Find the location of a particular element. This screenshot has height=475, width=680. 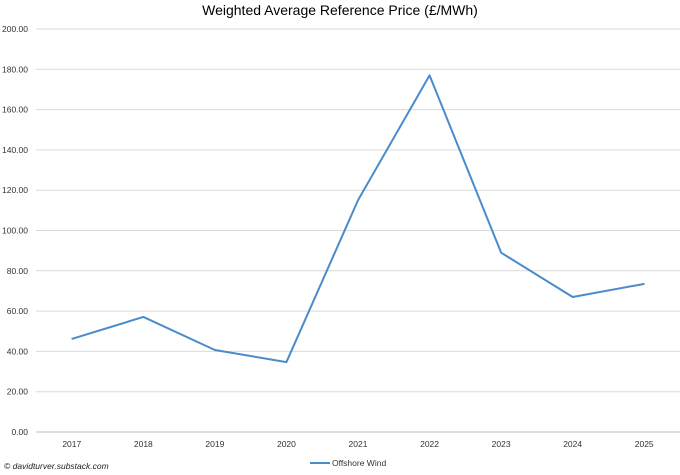

x-tick-label: 2024 is located at coordinates (572, 444).